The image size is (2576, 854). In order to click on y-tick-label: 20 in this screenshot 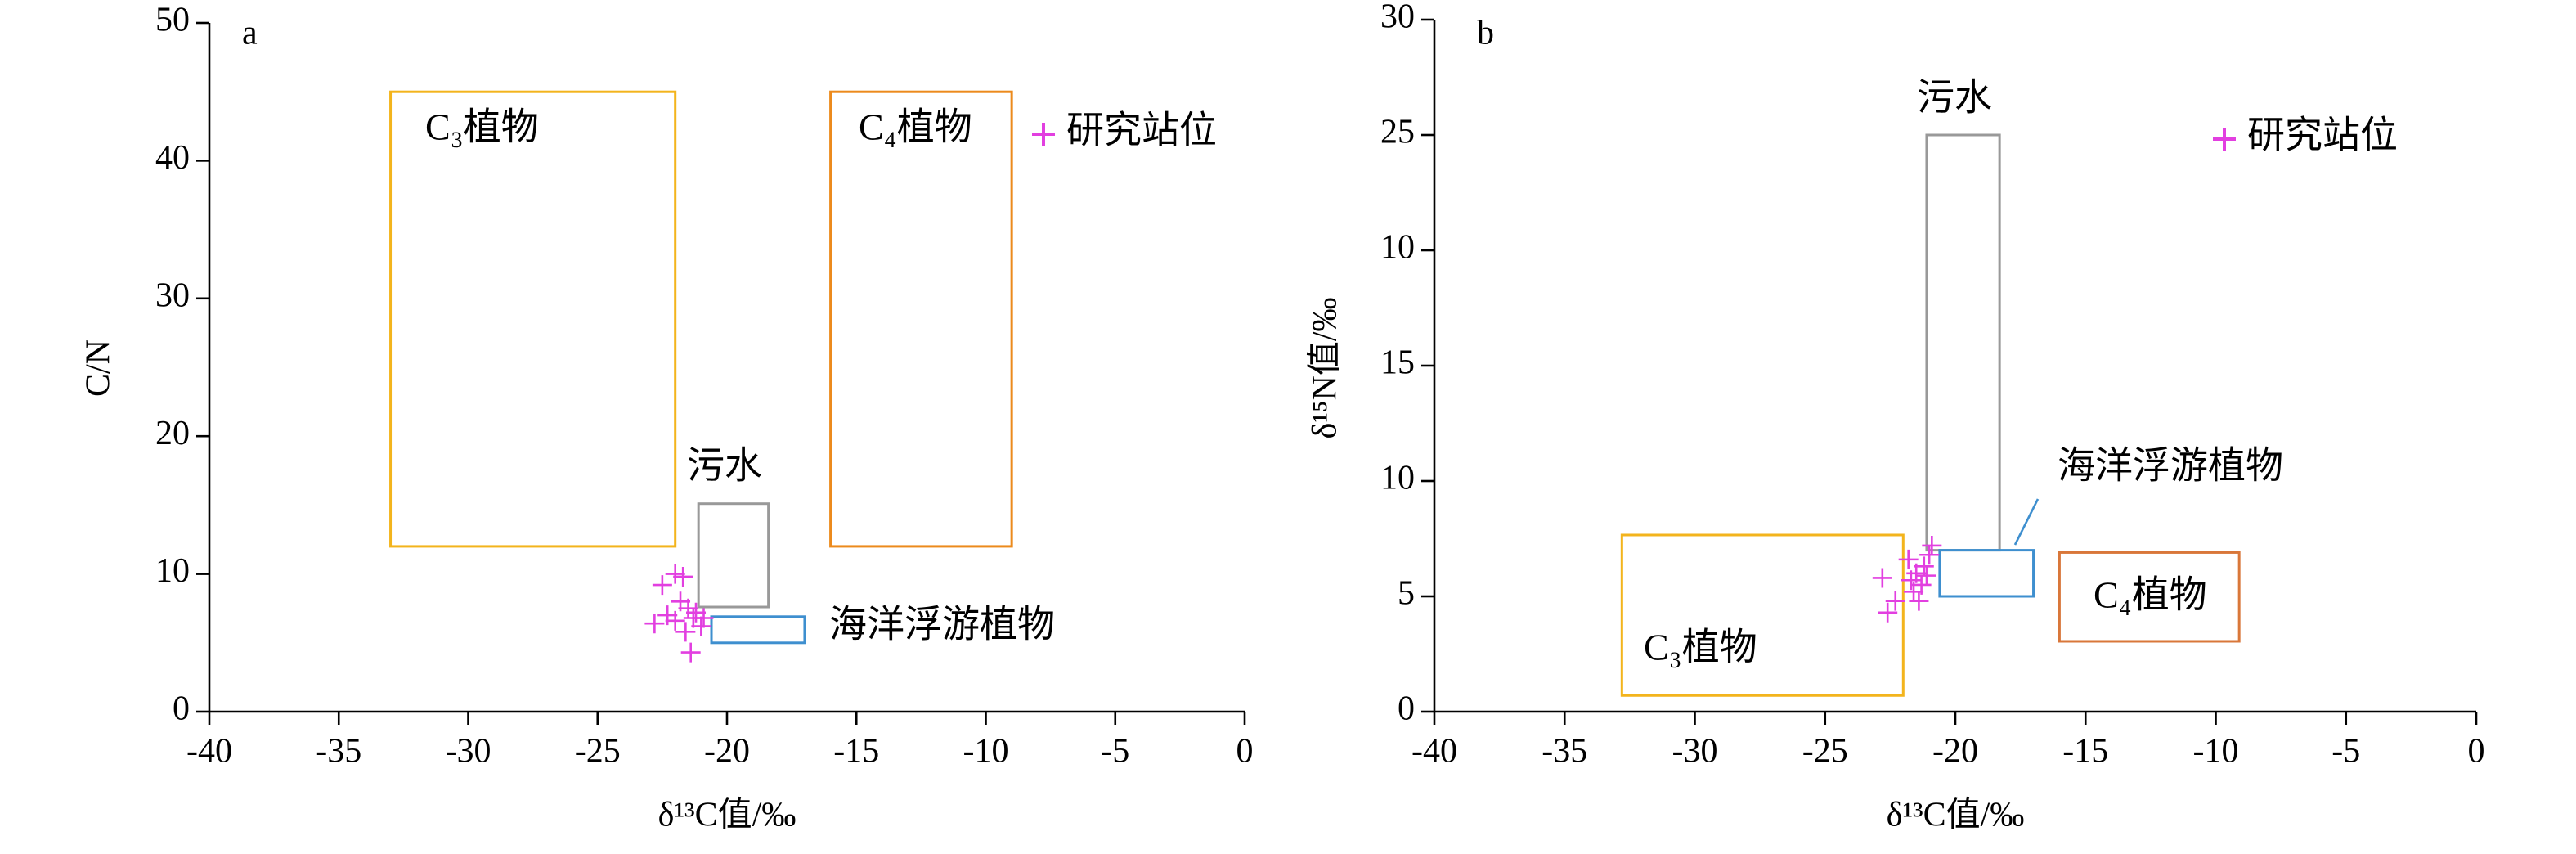, I will do `click(172, 433)`.